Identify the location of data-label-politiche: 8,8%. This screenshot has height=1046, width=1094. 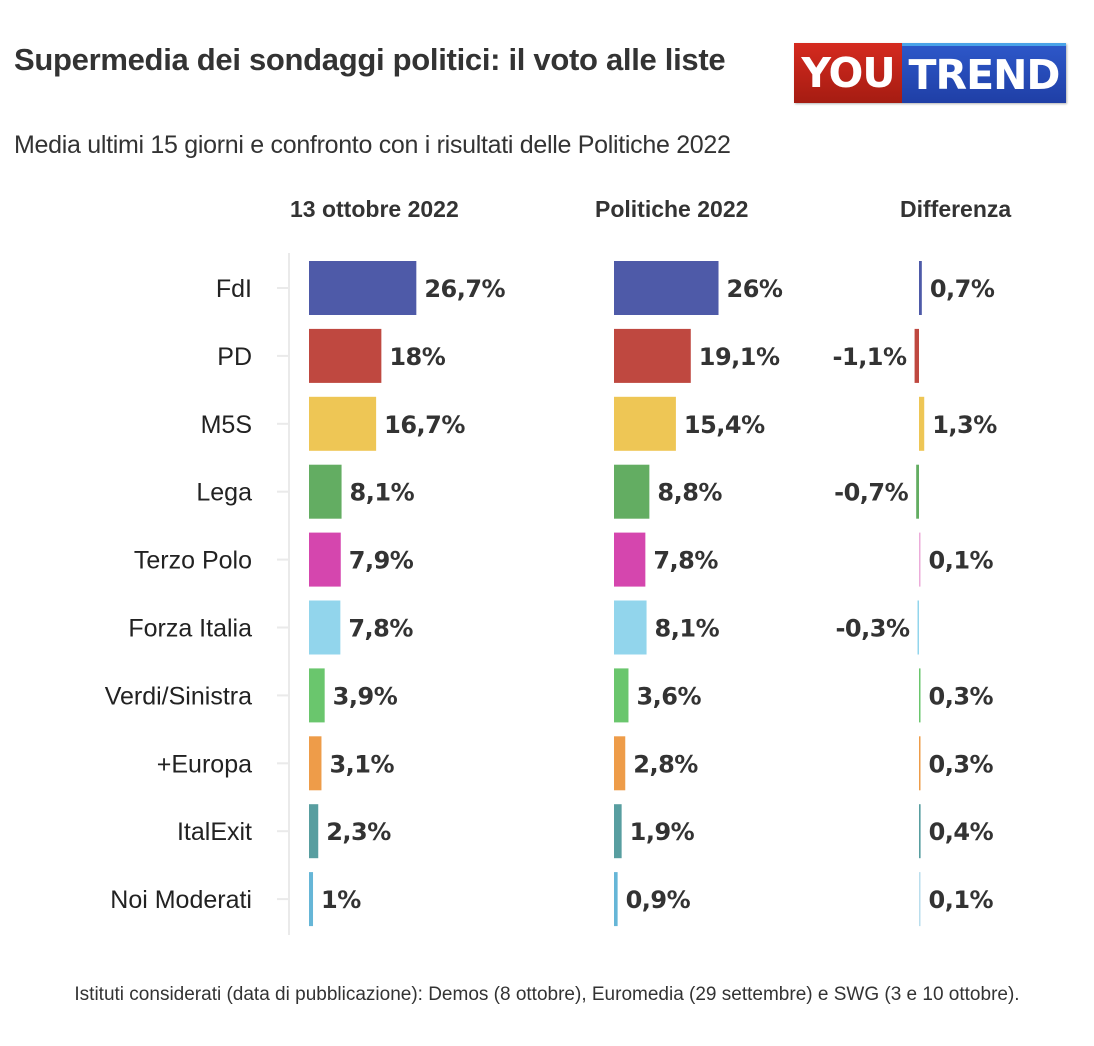
(689, 493).